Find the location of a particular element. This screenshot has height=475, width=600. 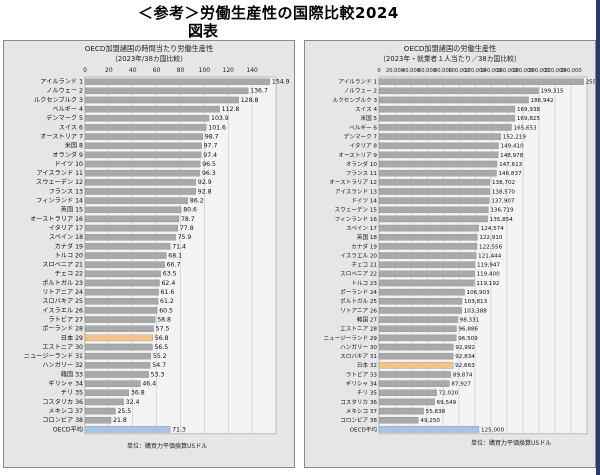

value-label: 55,838 is located at coordinates (436, 412).